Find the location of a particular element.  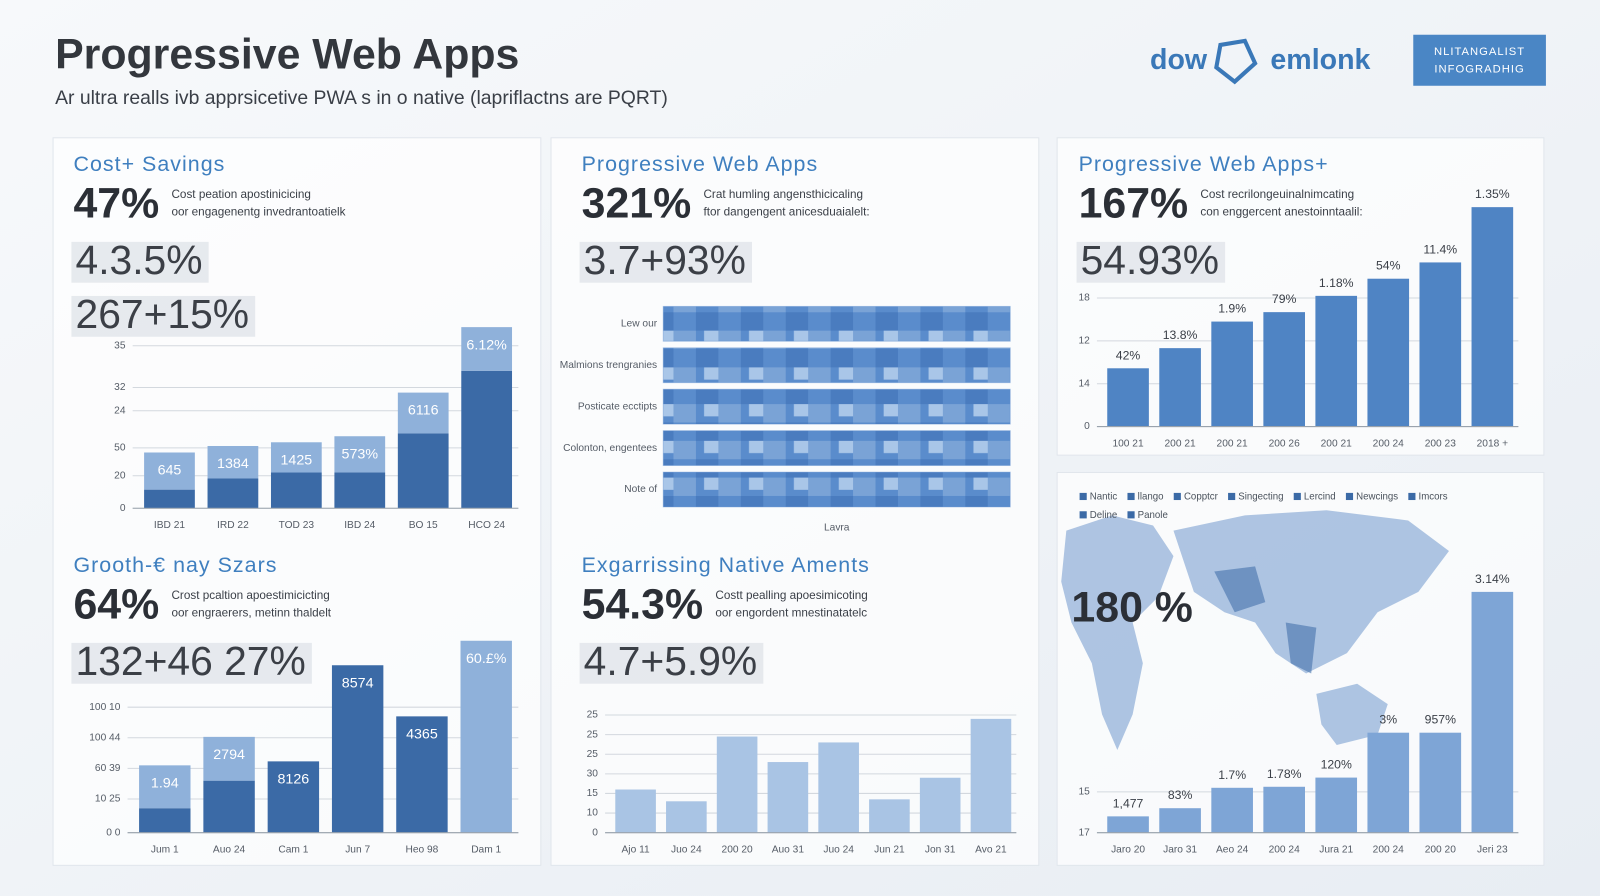

stat-box is located at coordinates (1151, 262).